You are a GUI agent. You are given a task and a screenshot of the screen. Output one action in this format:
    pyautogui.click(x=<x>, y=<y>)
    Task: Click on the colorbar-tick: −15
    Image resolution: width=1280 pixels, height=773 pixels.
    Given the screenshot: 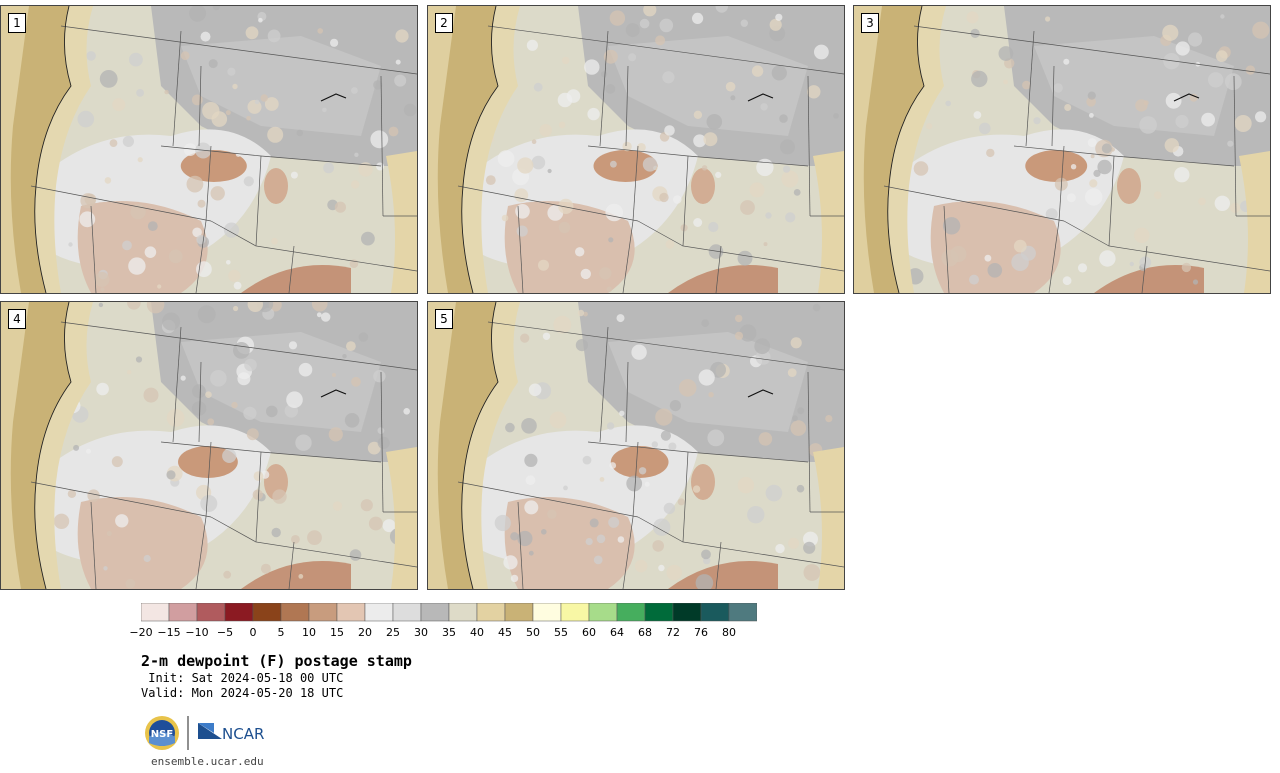 What is the action you would take?
    pyautogui.click(x=169, y=632)
    